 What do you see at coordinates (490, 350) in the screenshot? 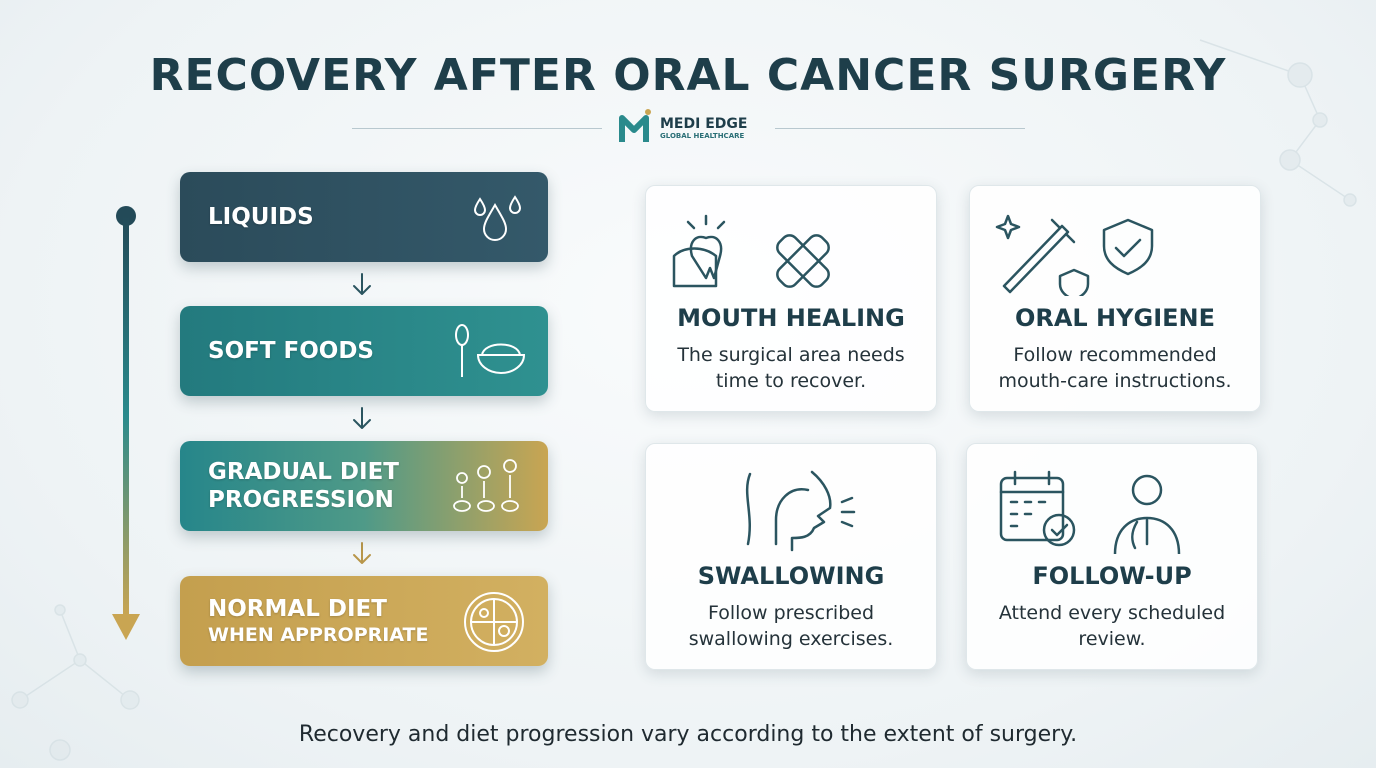
I see `icon-bowl` at bounding box center [490, 350].